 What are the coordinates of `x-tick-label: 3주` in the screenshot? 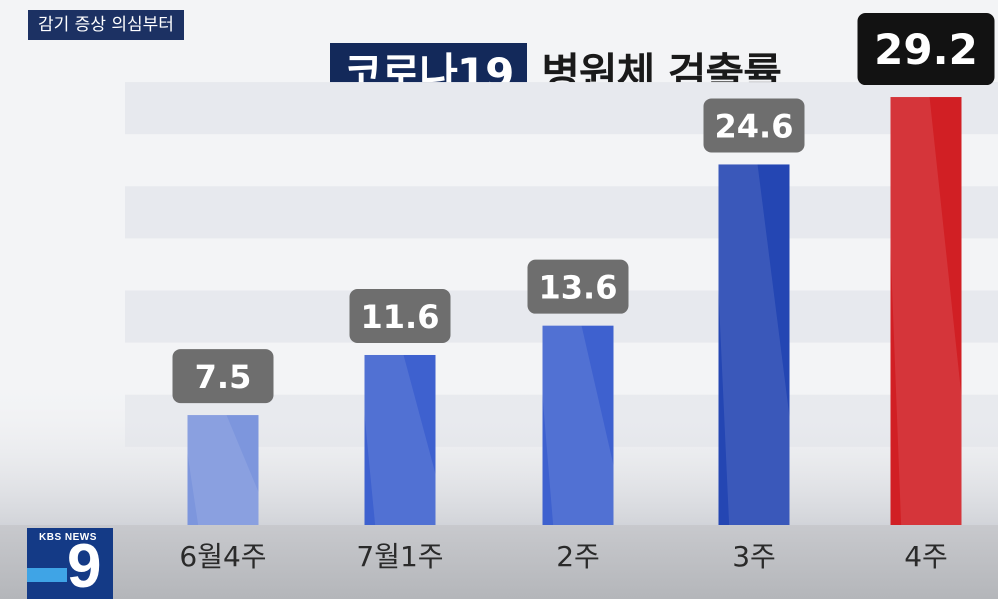 It's located at (754, 556).